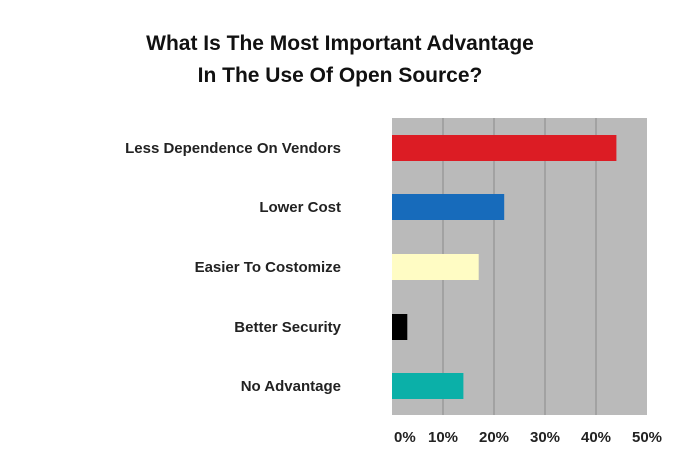 The image size is (700, 465). What do you see at coordinates (596, 437) in the screenshot?
I see `x-tick-label: 40%` at bounding box center [596, 437].